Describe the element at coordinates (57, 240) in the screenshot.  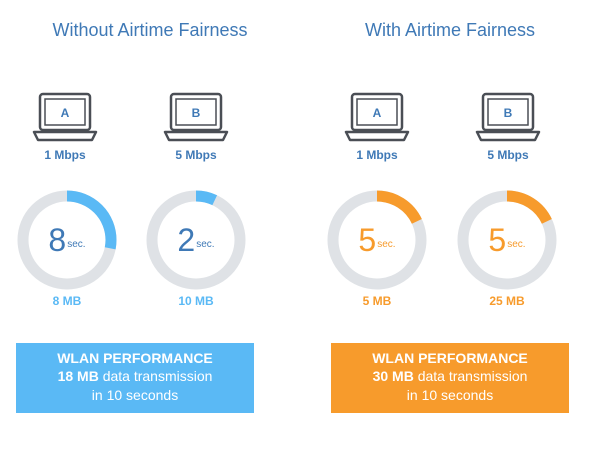
I see `time-number: 8` at that location.